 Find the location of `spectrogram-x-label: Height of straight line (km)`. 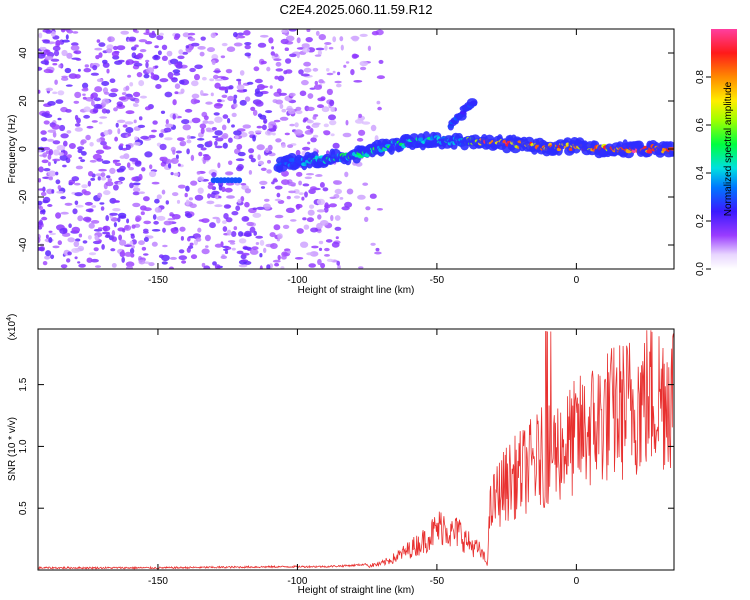

spectrogram-x-label: Height of straight line (km) is located at coordinates (356, 290).